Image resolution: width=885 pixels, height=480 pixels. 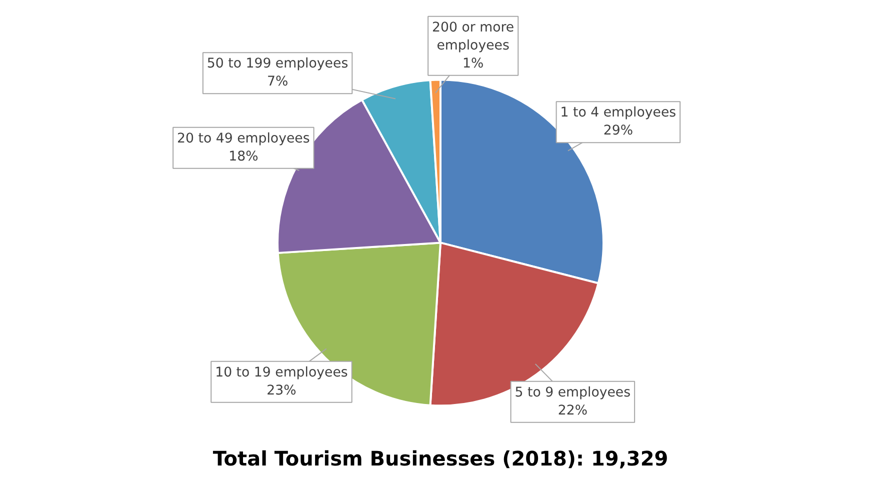 What do you see at coordinates (277, 64) in the screenshot?
I see `slice-label: 50 to 199 employees` at bounding box center [277, 64].